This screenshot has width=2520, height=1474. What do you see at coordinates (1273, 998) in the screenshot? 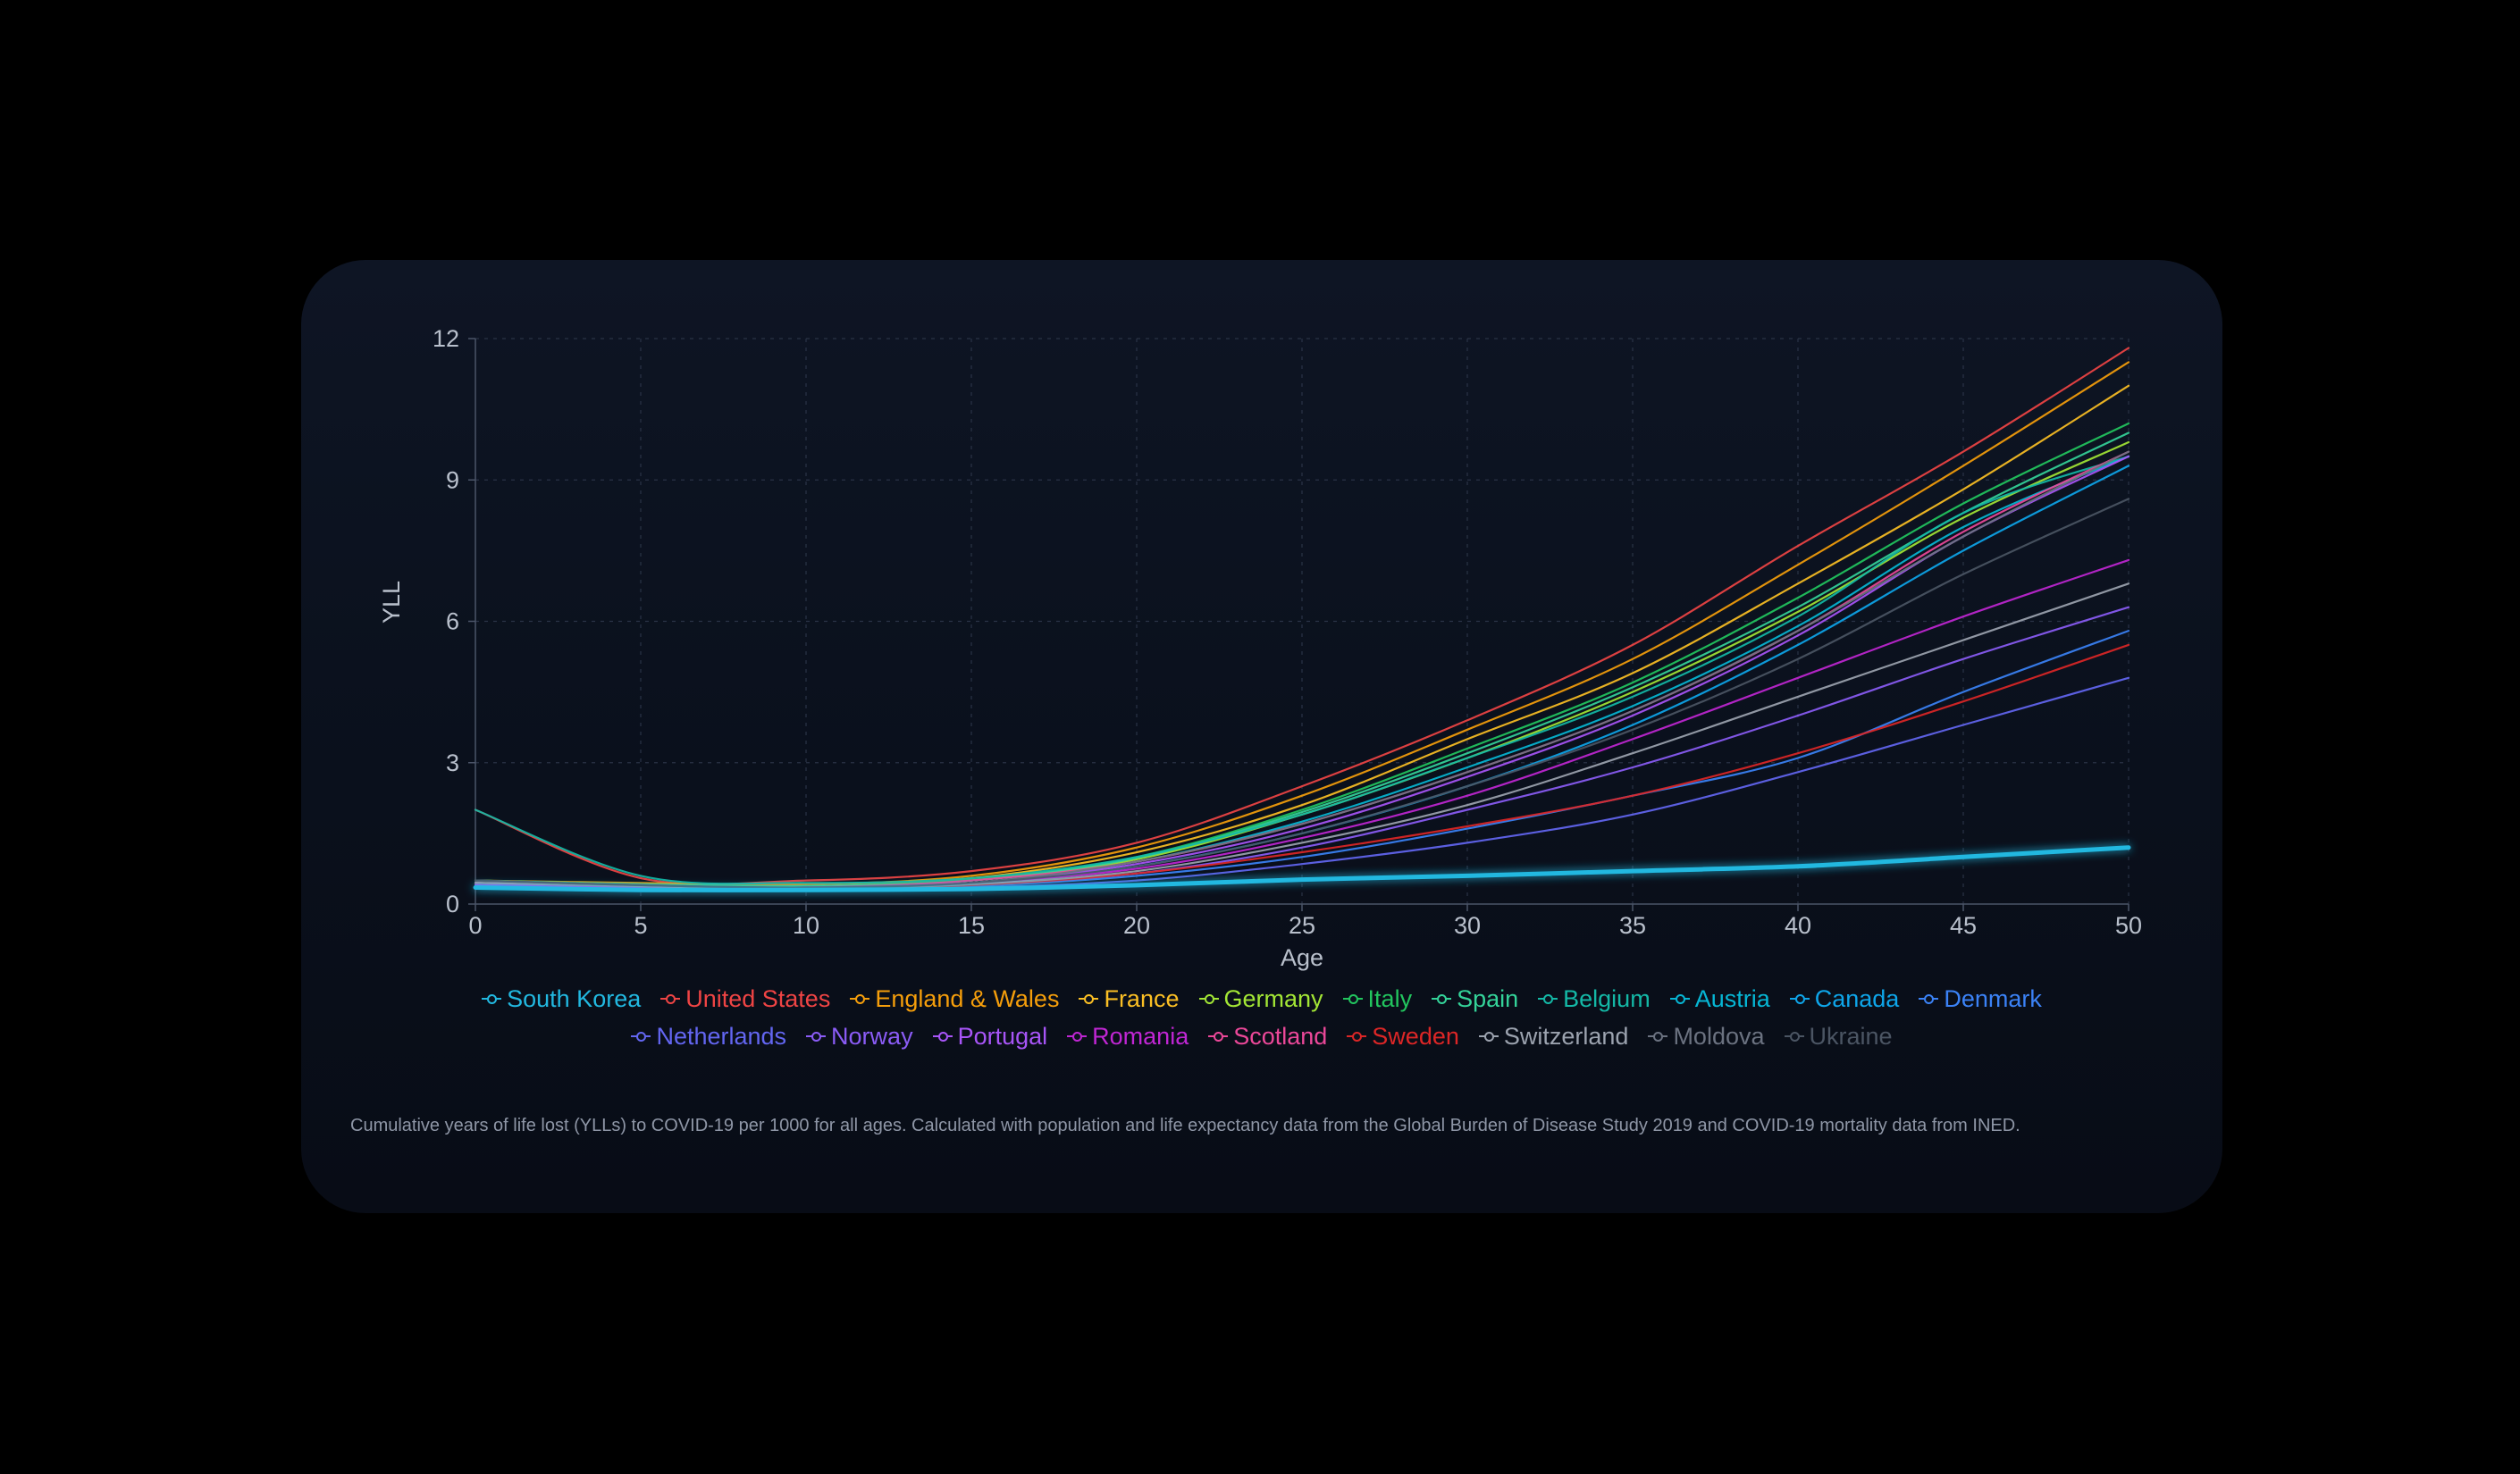
I see `legend-label: Germany` at bounding box center [1273, 998].